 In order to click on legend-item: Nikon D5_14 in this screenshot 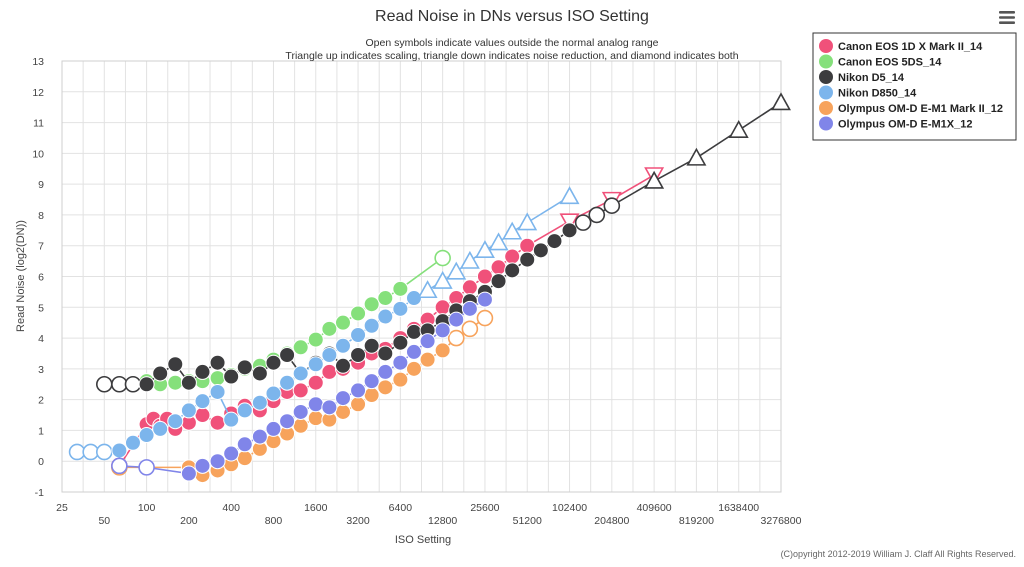, I will do `click(862, 77)`.